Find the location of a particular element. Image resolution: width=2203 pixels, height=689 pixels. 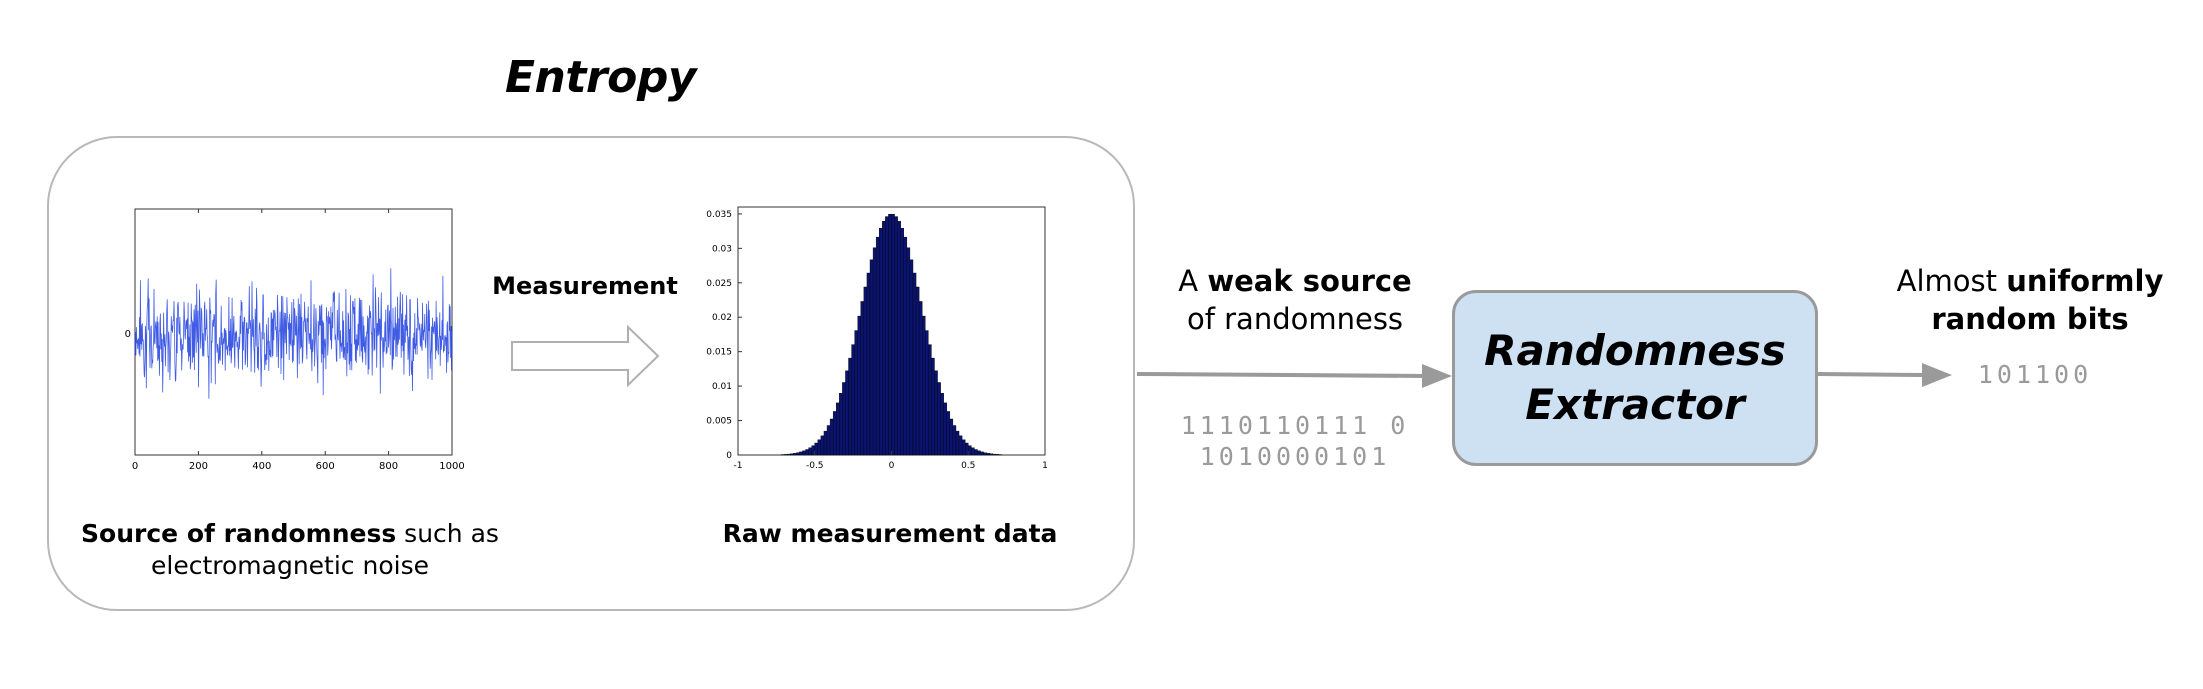

arrow-from-extractor-head is located at coordinates (1937, 375).